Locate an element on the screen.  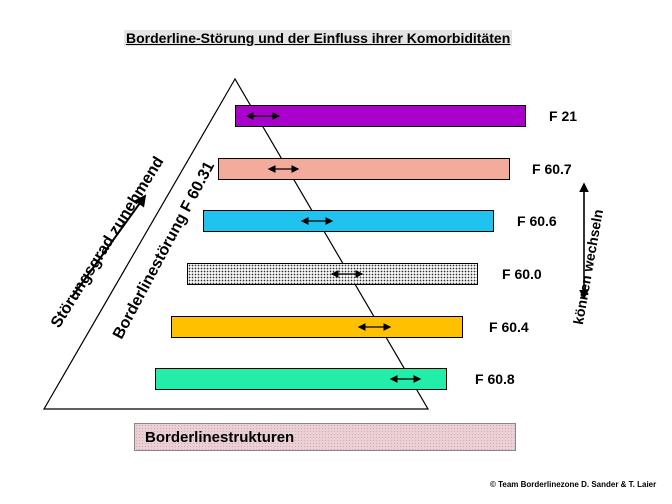
bar-f-60.8 is located at coordinates (301, 379).